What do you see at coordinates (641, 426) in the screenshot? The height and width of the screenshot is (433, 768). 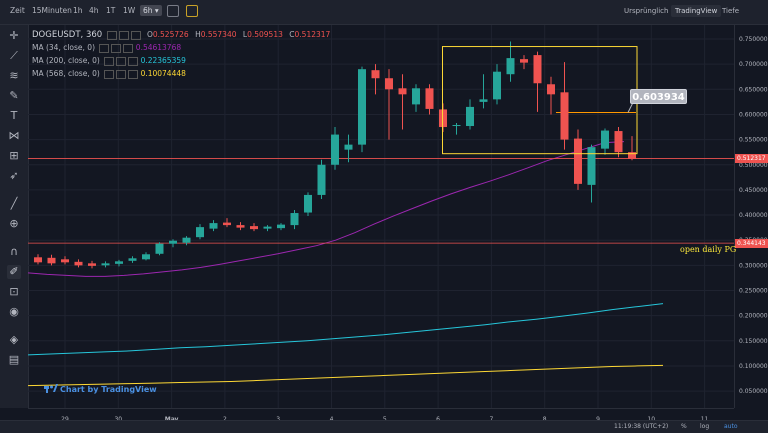 I see `clock: 11:19:38 (UTC+2)` at bounding box center [641, 426].